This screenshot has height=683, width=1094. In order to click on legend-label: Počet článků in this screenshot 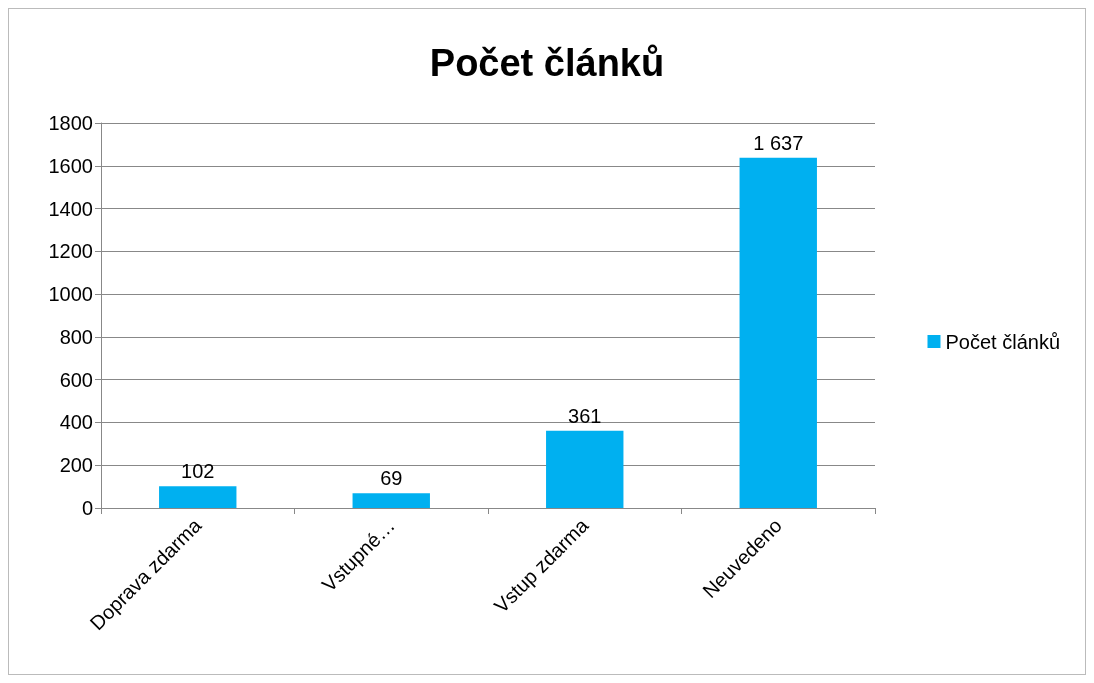, I will do `click(1002, 341)`.